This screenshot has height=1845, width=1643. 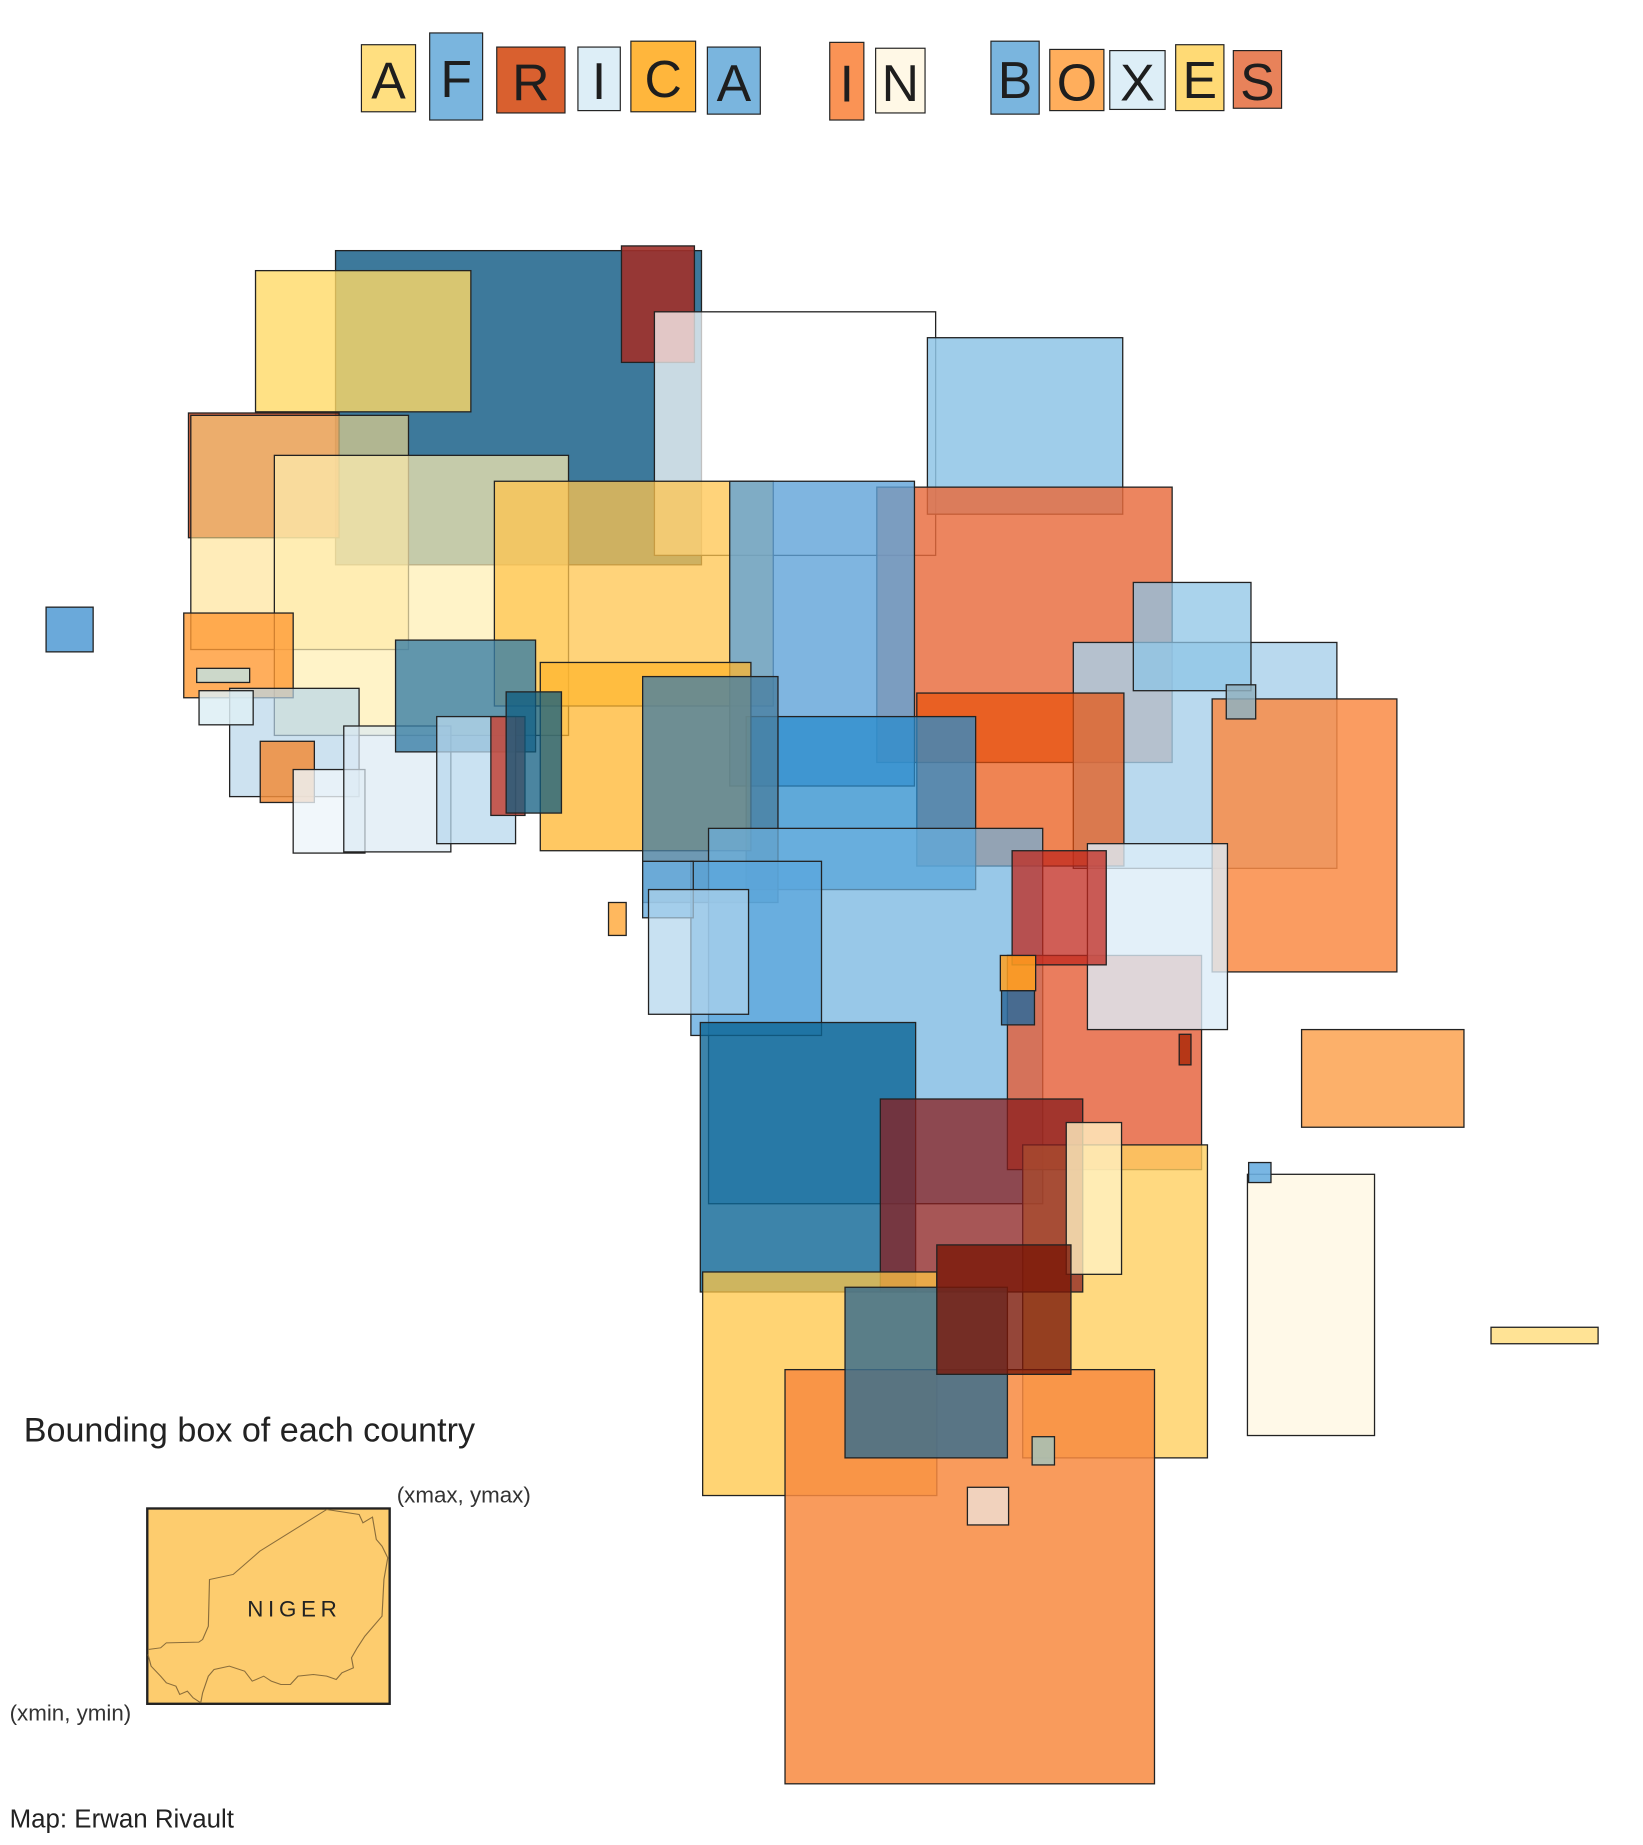 I want to click on title-letter-tile: C, so click(x=663, y=76).